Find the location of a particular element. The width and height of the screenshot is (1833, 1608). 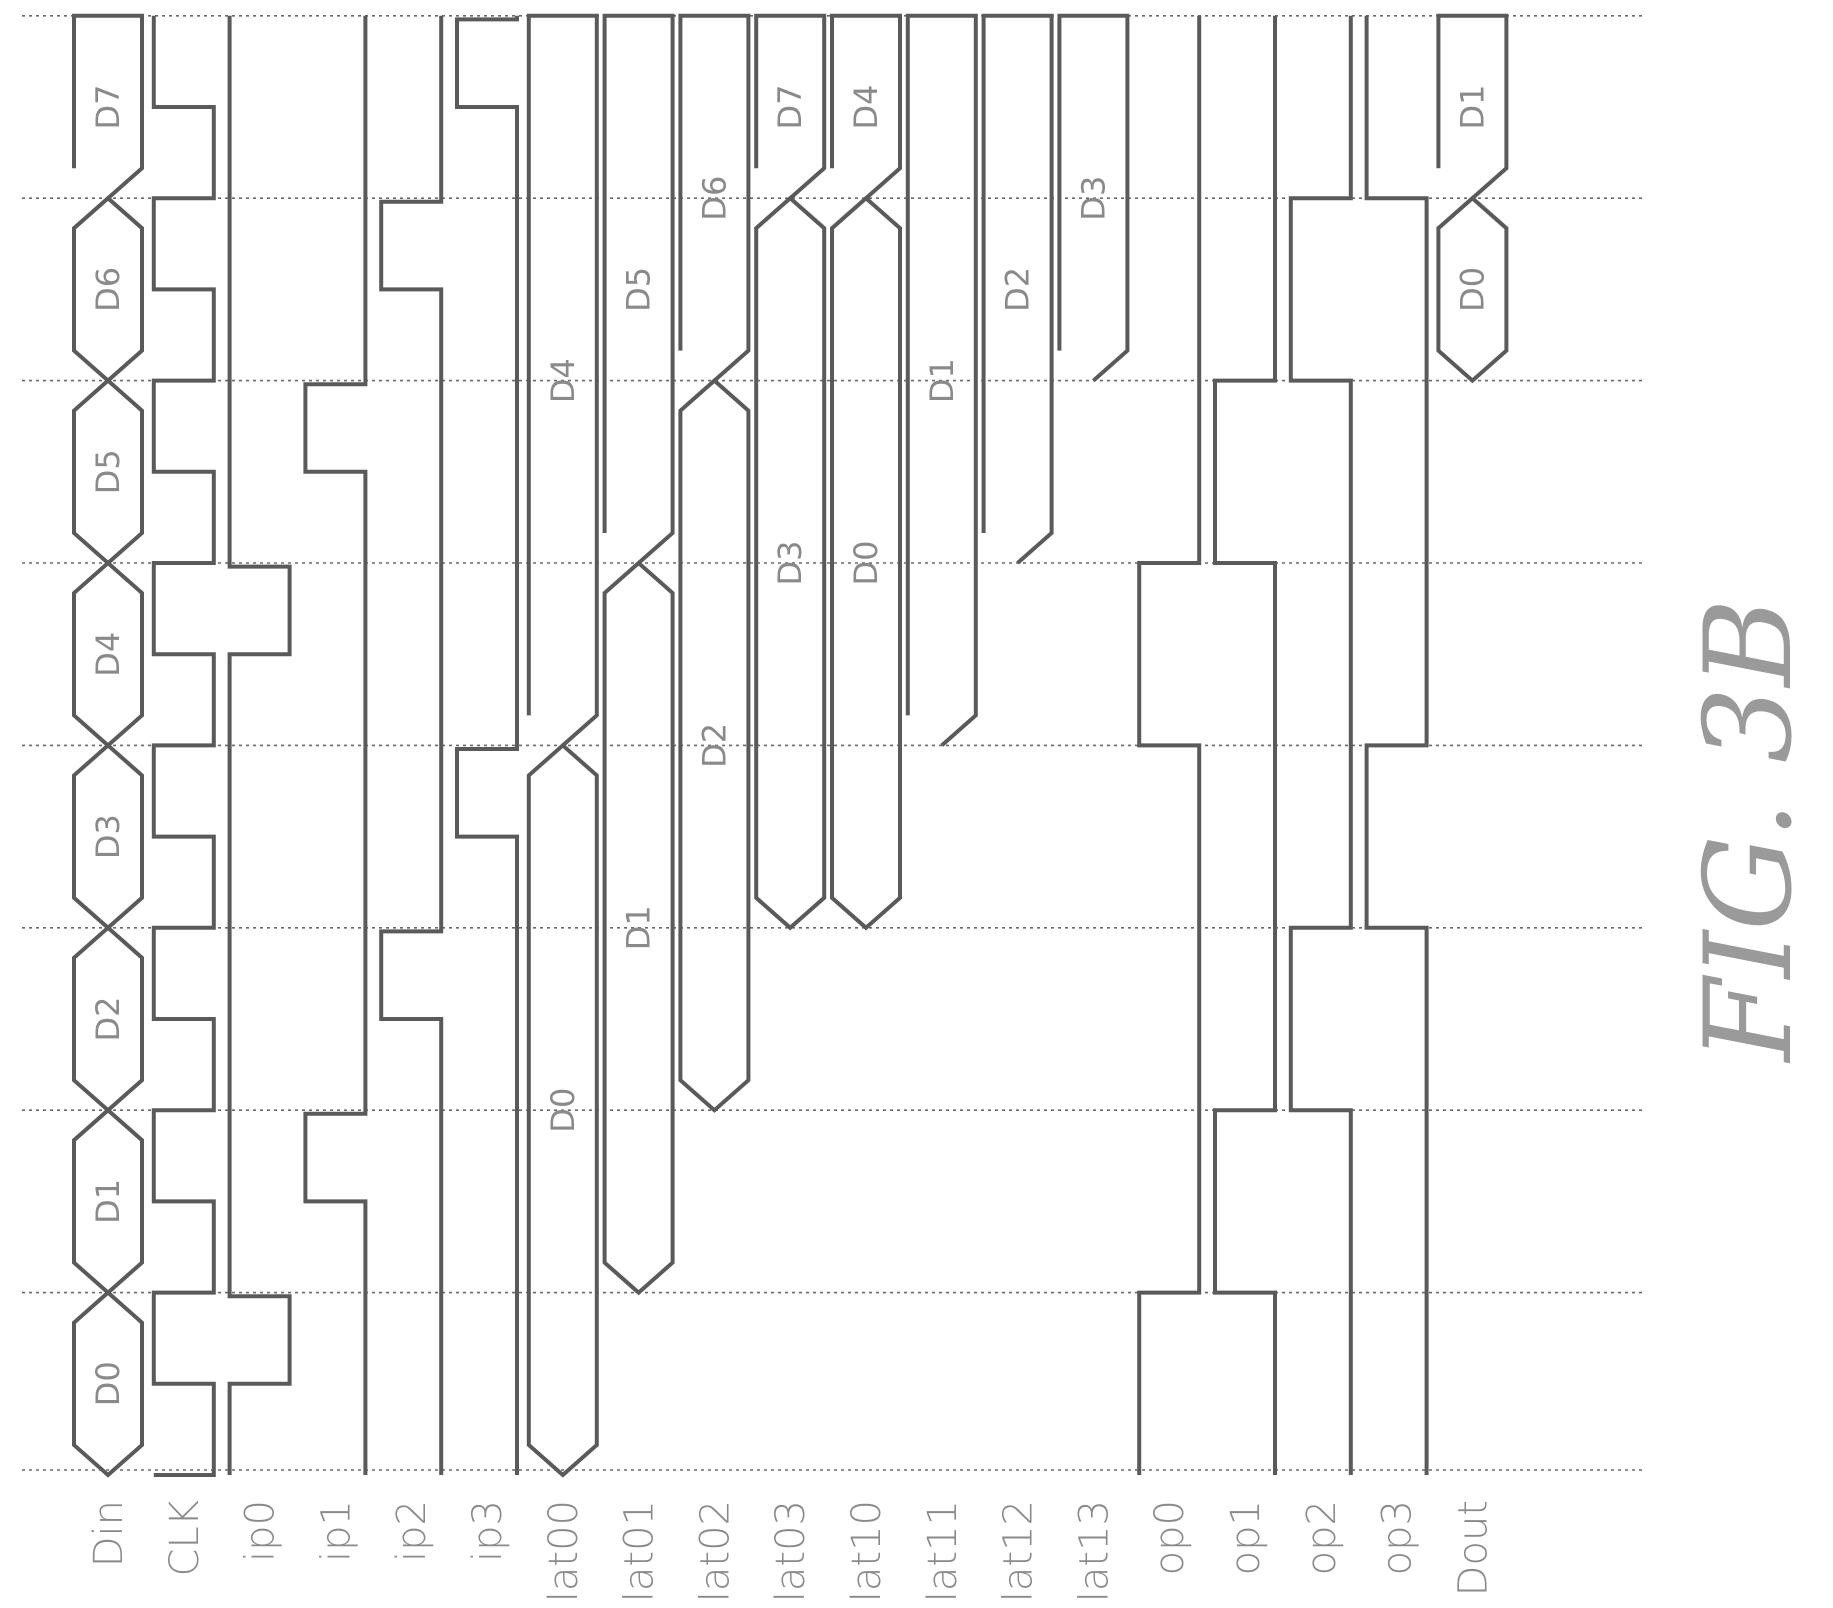

waveform-op1 is located at coordinates (1245, 745).